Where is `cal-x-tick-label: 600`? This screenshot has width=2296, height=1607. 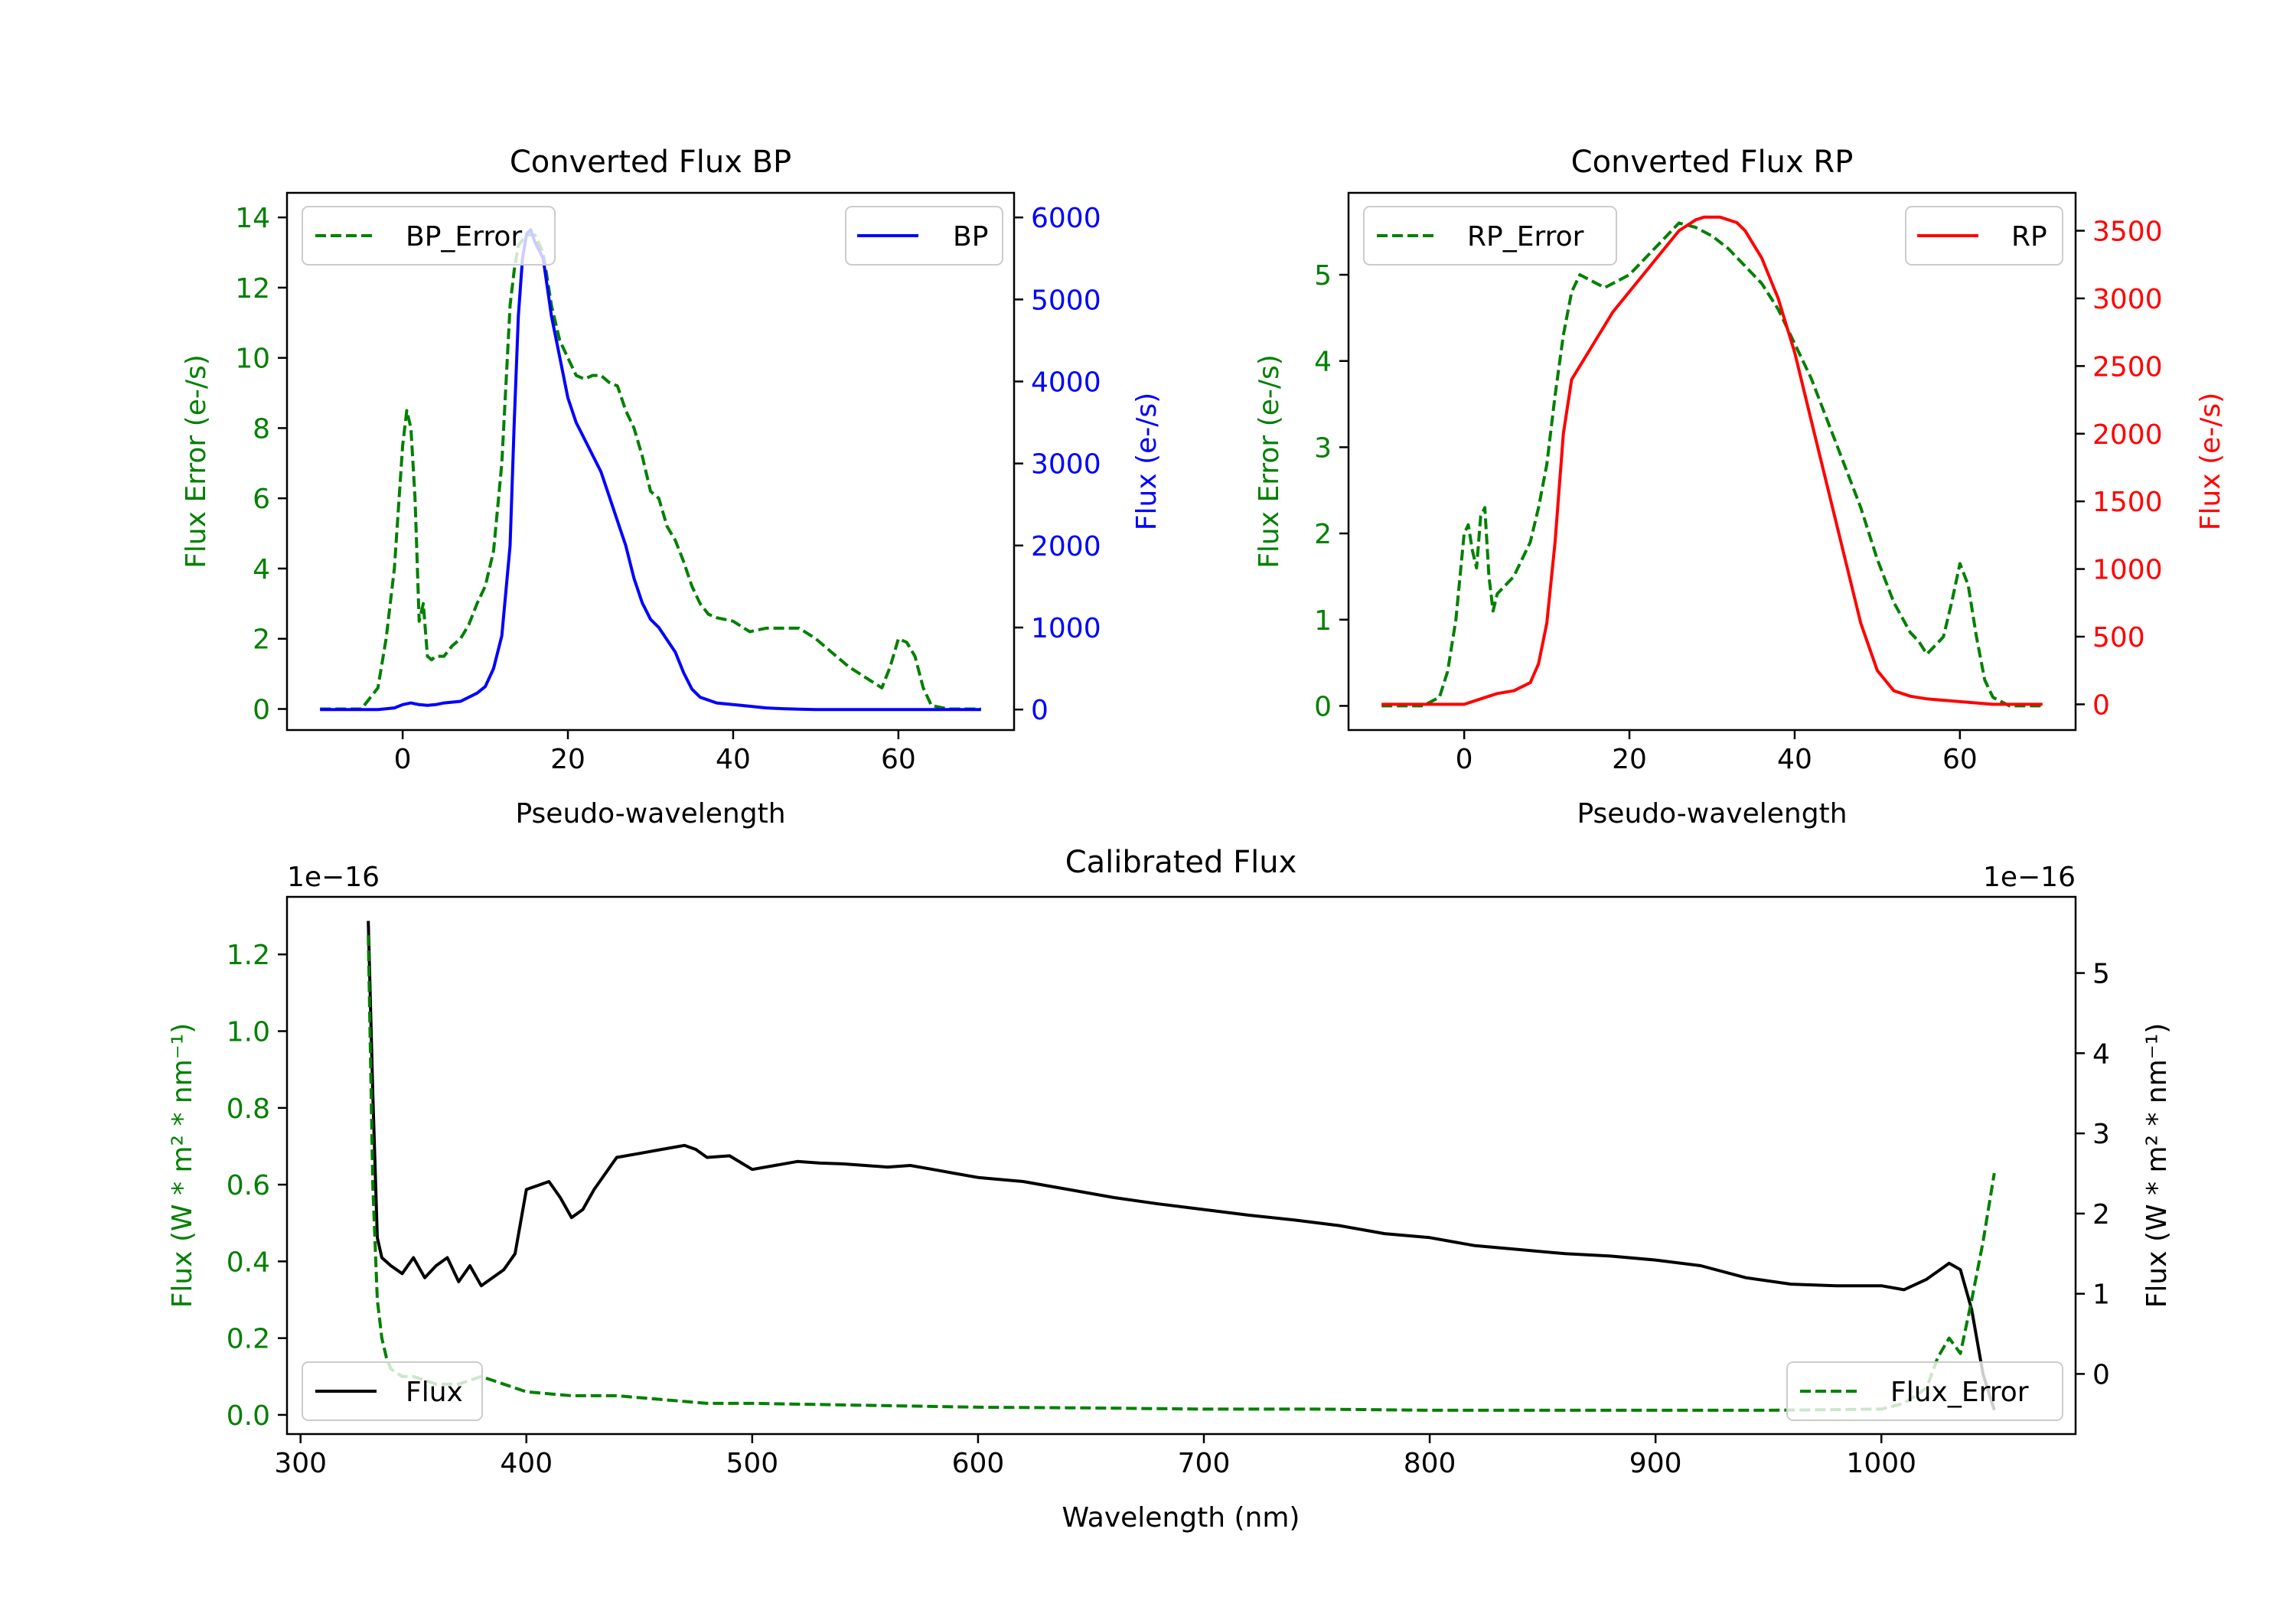
cal-x-tick-label: 600 is located at coordinates (978, 1463).